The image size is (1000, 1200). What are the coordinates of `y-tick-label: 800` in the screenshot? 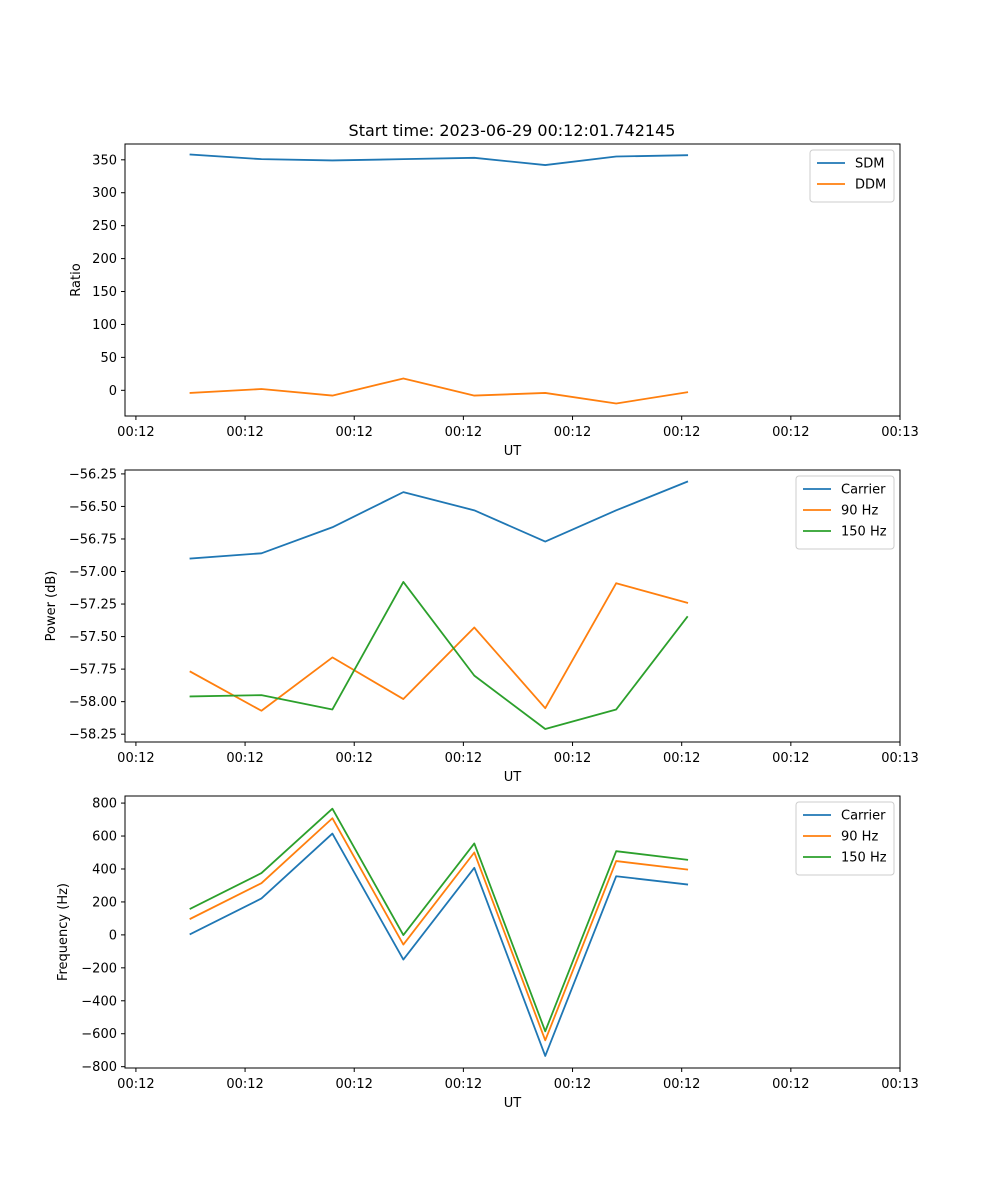 It's located at (104, 804).